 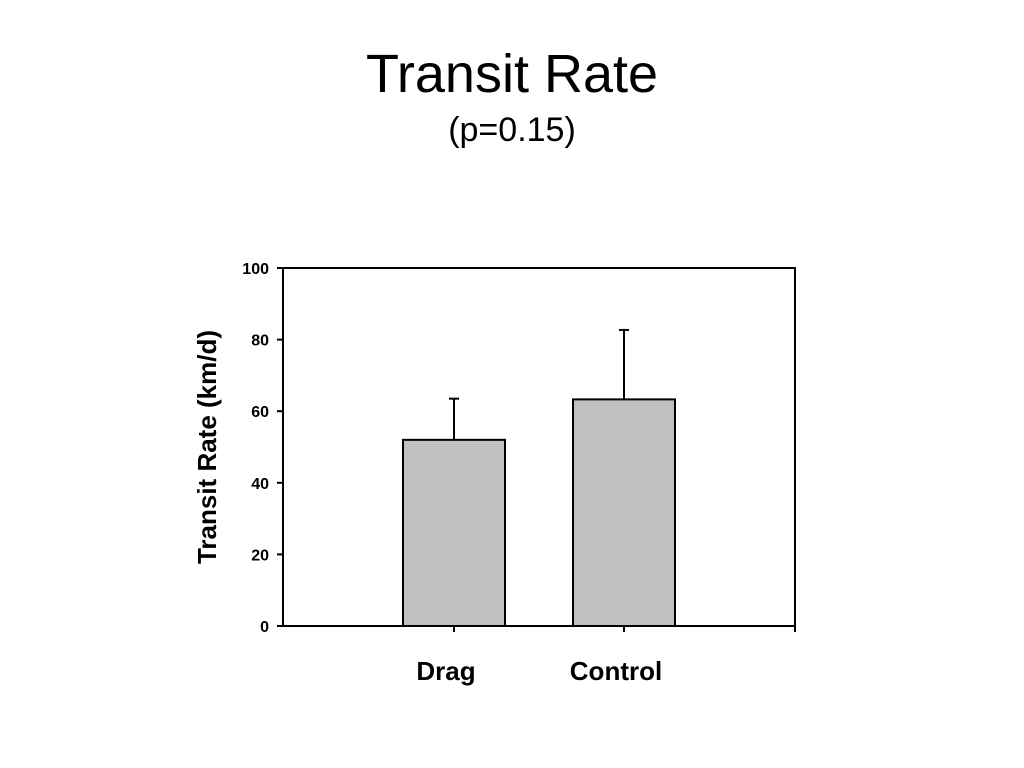 I want to click on y-tick-label: 0, so click(x=264, y=627).